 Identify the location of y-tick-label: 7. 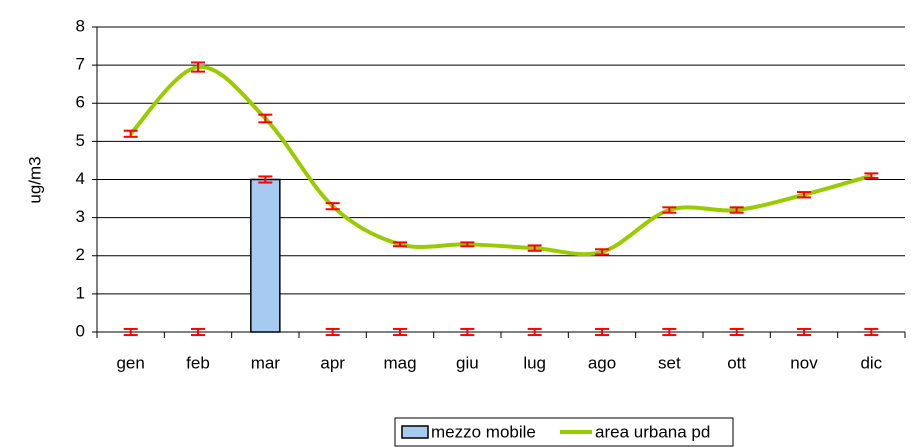
(80, 64).